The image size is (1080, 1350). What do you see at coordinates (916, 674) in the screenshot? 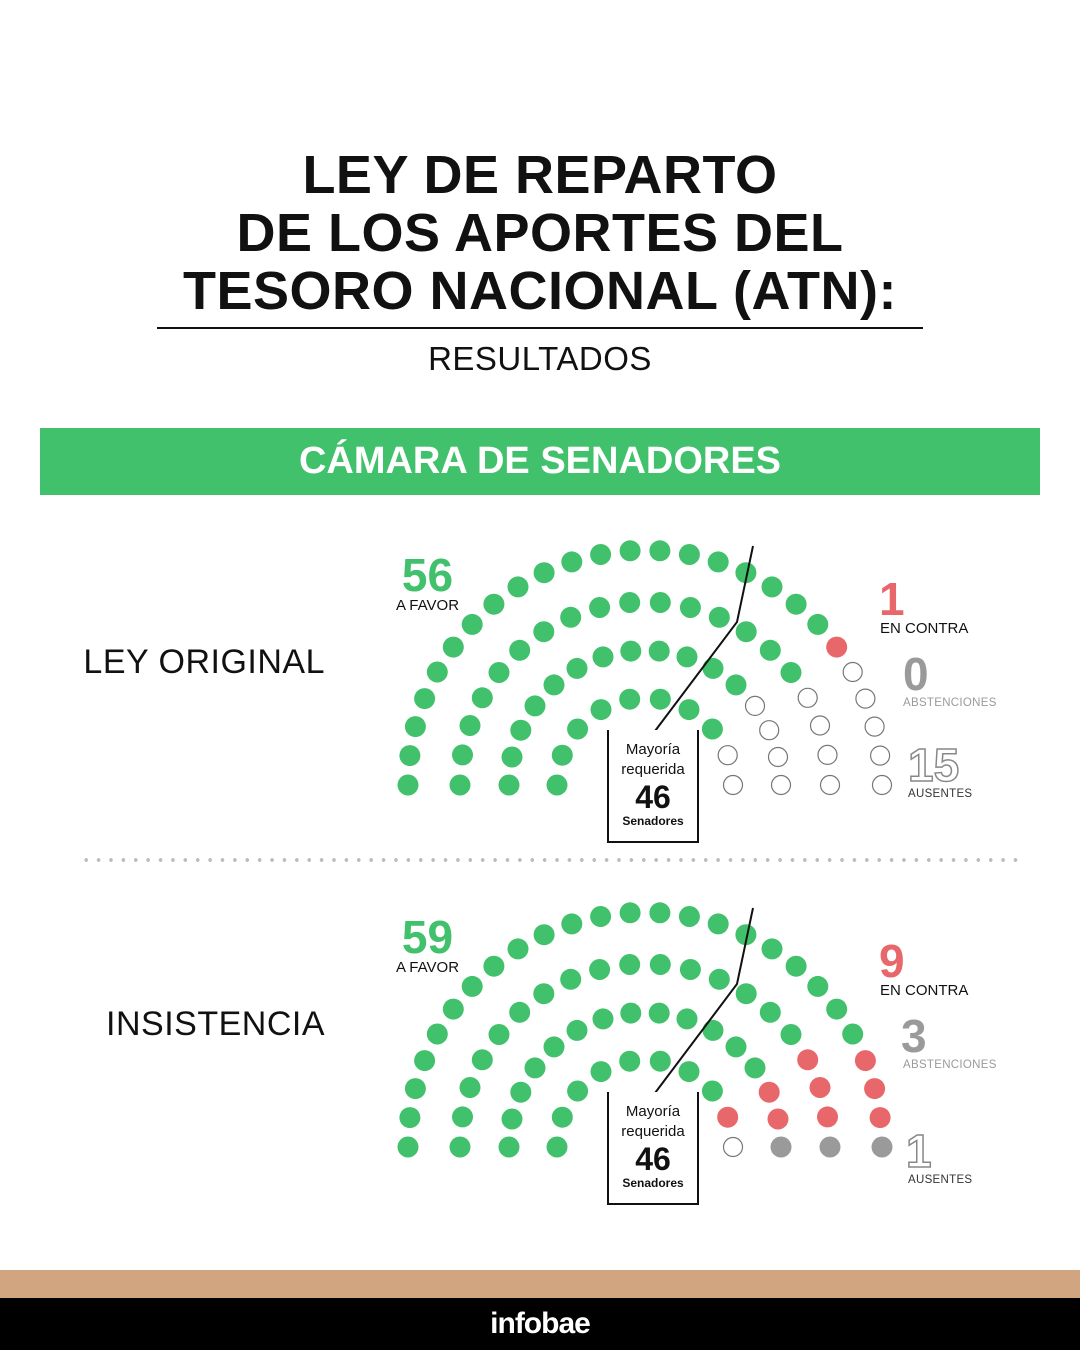
I see `abstenciones-count: 0` at bounding box center [916, 674].